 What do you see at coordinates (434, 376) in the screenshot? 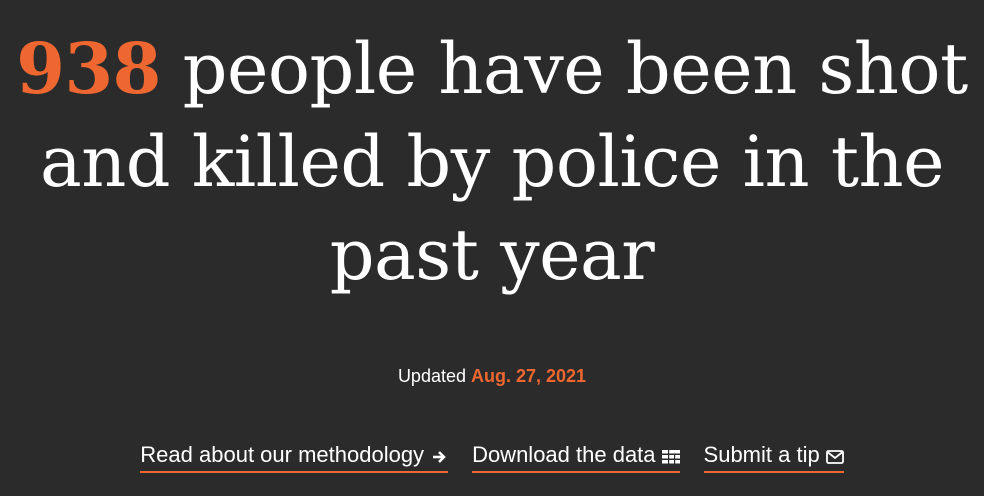
I see `updated-label: Updated` at bounding box center [434, 376].